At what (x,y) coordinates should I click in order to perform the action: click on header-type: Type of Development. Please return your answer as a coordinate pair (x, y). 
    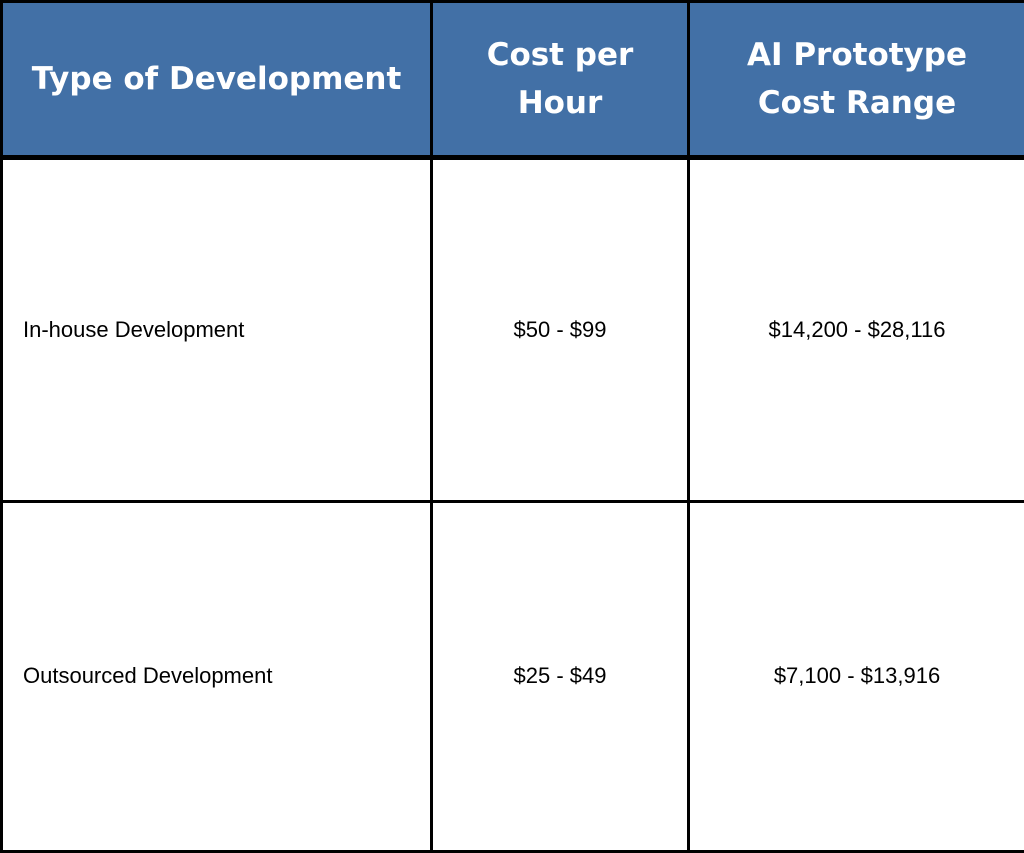
    Looking at the image, I should click on (217, 80).